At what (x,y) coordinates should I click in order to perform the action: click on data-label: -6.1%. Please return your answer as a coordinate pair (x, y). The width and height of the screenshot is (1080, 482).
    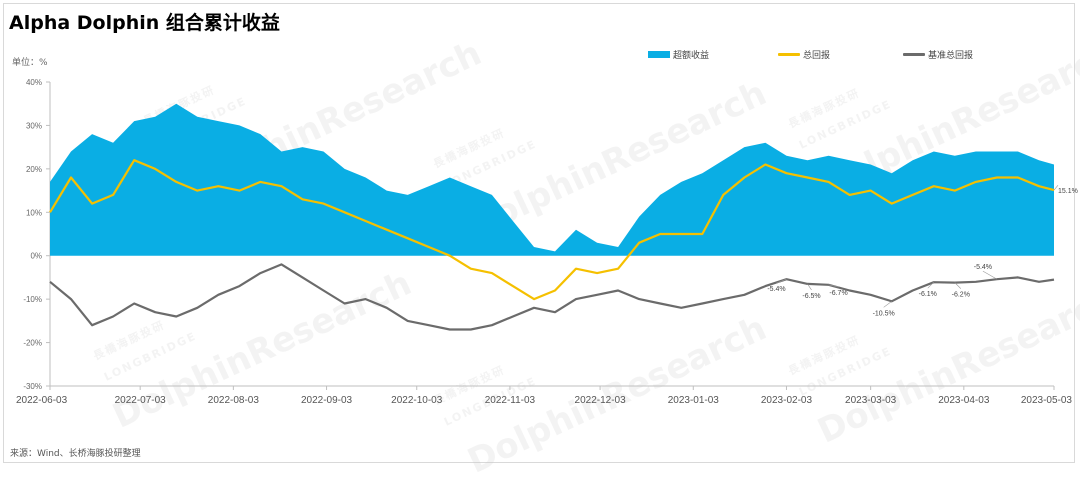
    Looking at the image, I should click on (928, 294).